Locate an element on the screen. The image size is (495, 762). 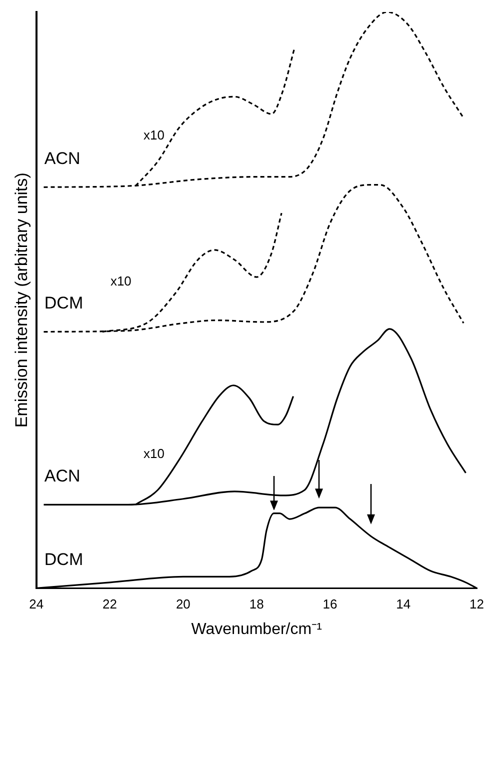
x-tick-label: 18 is located at coordinates (256, 604).